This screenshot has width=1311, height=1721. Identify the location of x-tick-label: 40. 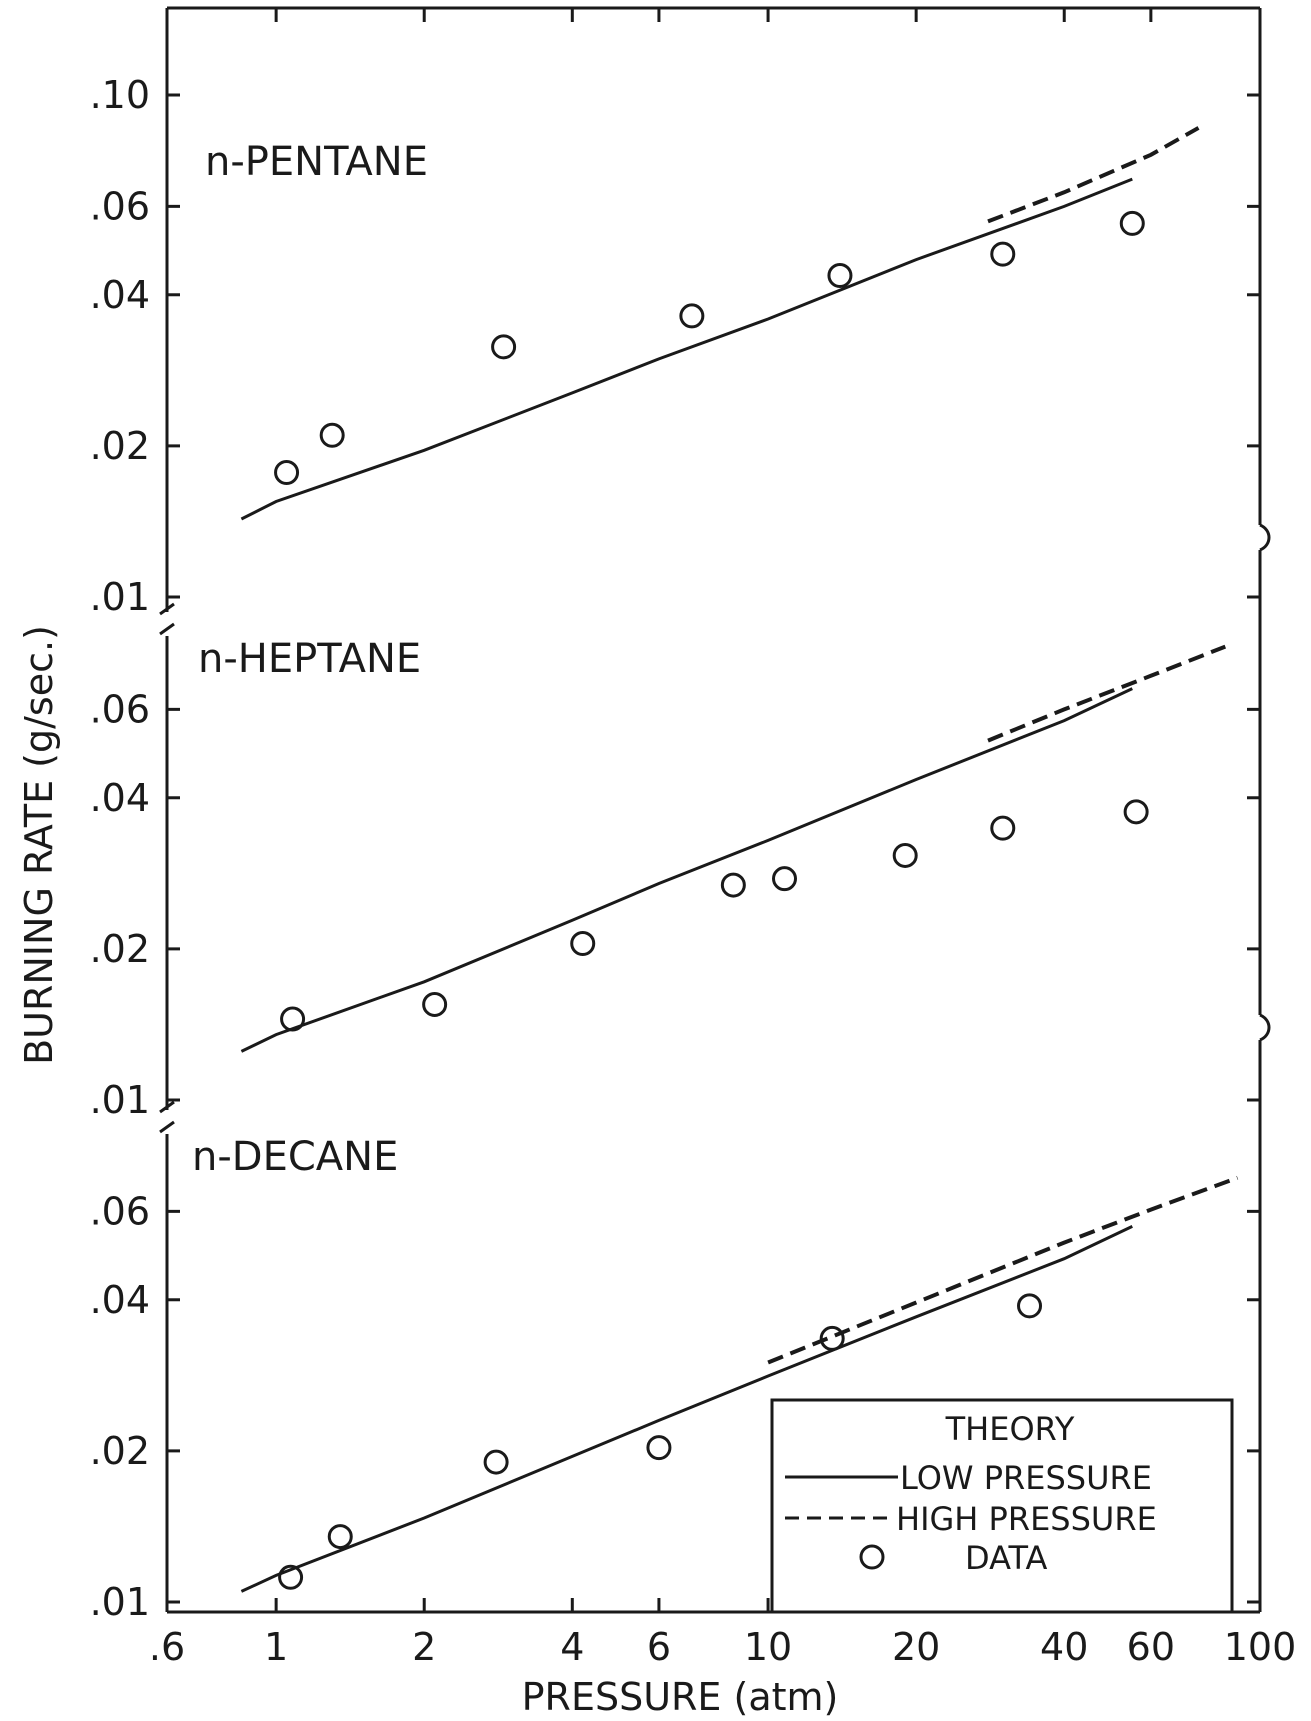
(1064, 1647).